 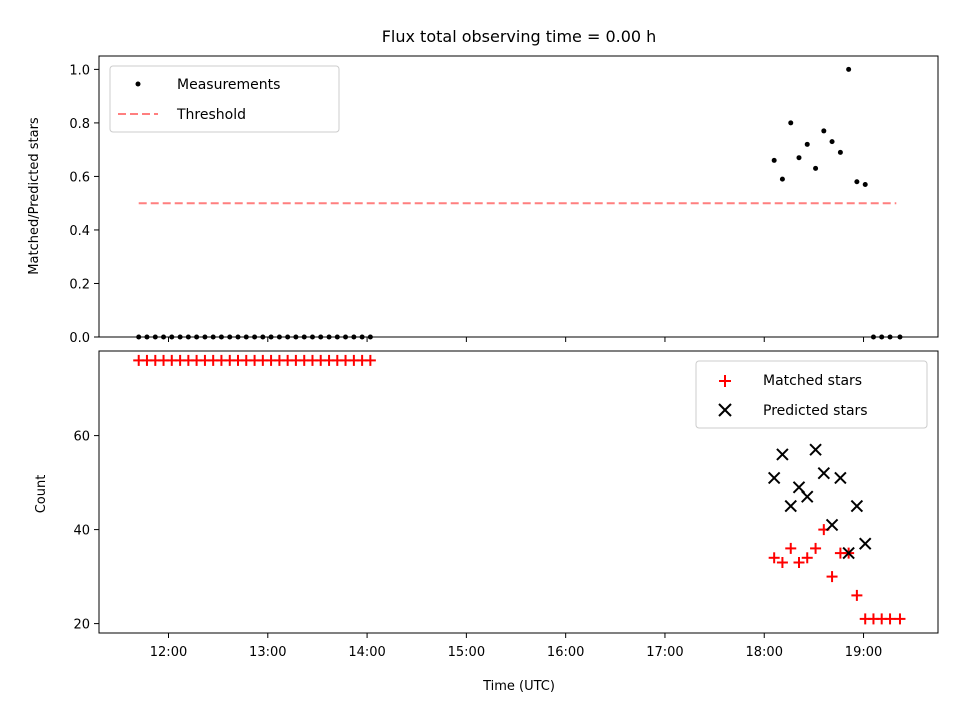 What do you see at coordinates (81, 437) in the screenshot?
I see `y-tick-label: 60` at bounding box center [81, 437].